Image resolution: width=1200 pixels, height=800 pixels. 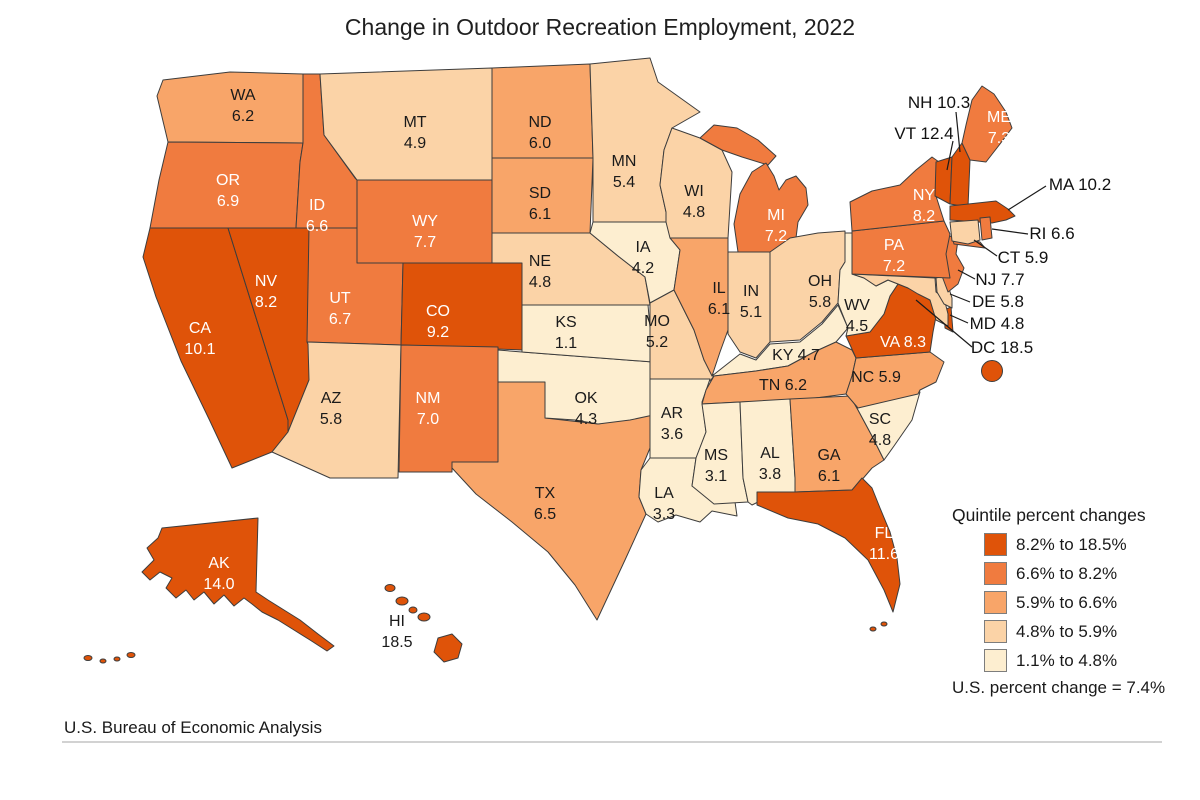 What do you see at coordinates (1023, 257) in the screenshot?
I see `callout-label-CT: CT 5.9` at bounding box center [1023, 257].